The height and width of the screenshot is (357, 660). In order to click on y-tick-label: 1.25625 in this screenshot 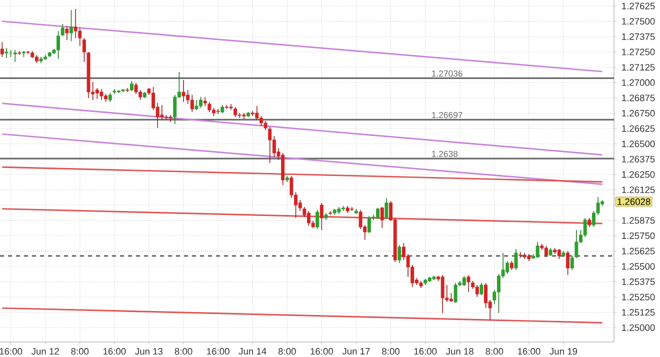, I will do `click(638, 251)`.